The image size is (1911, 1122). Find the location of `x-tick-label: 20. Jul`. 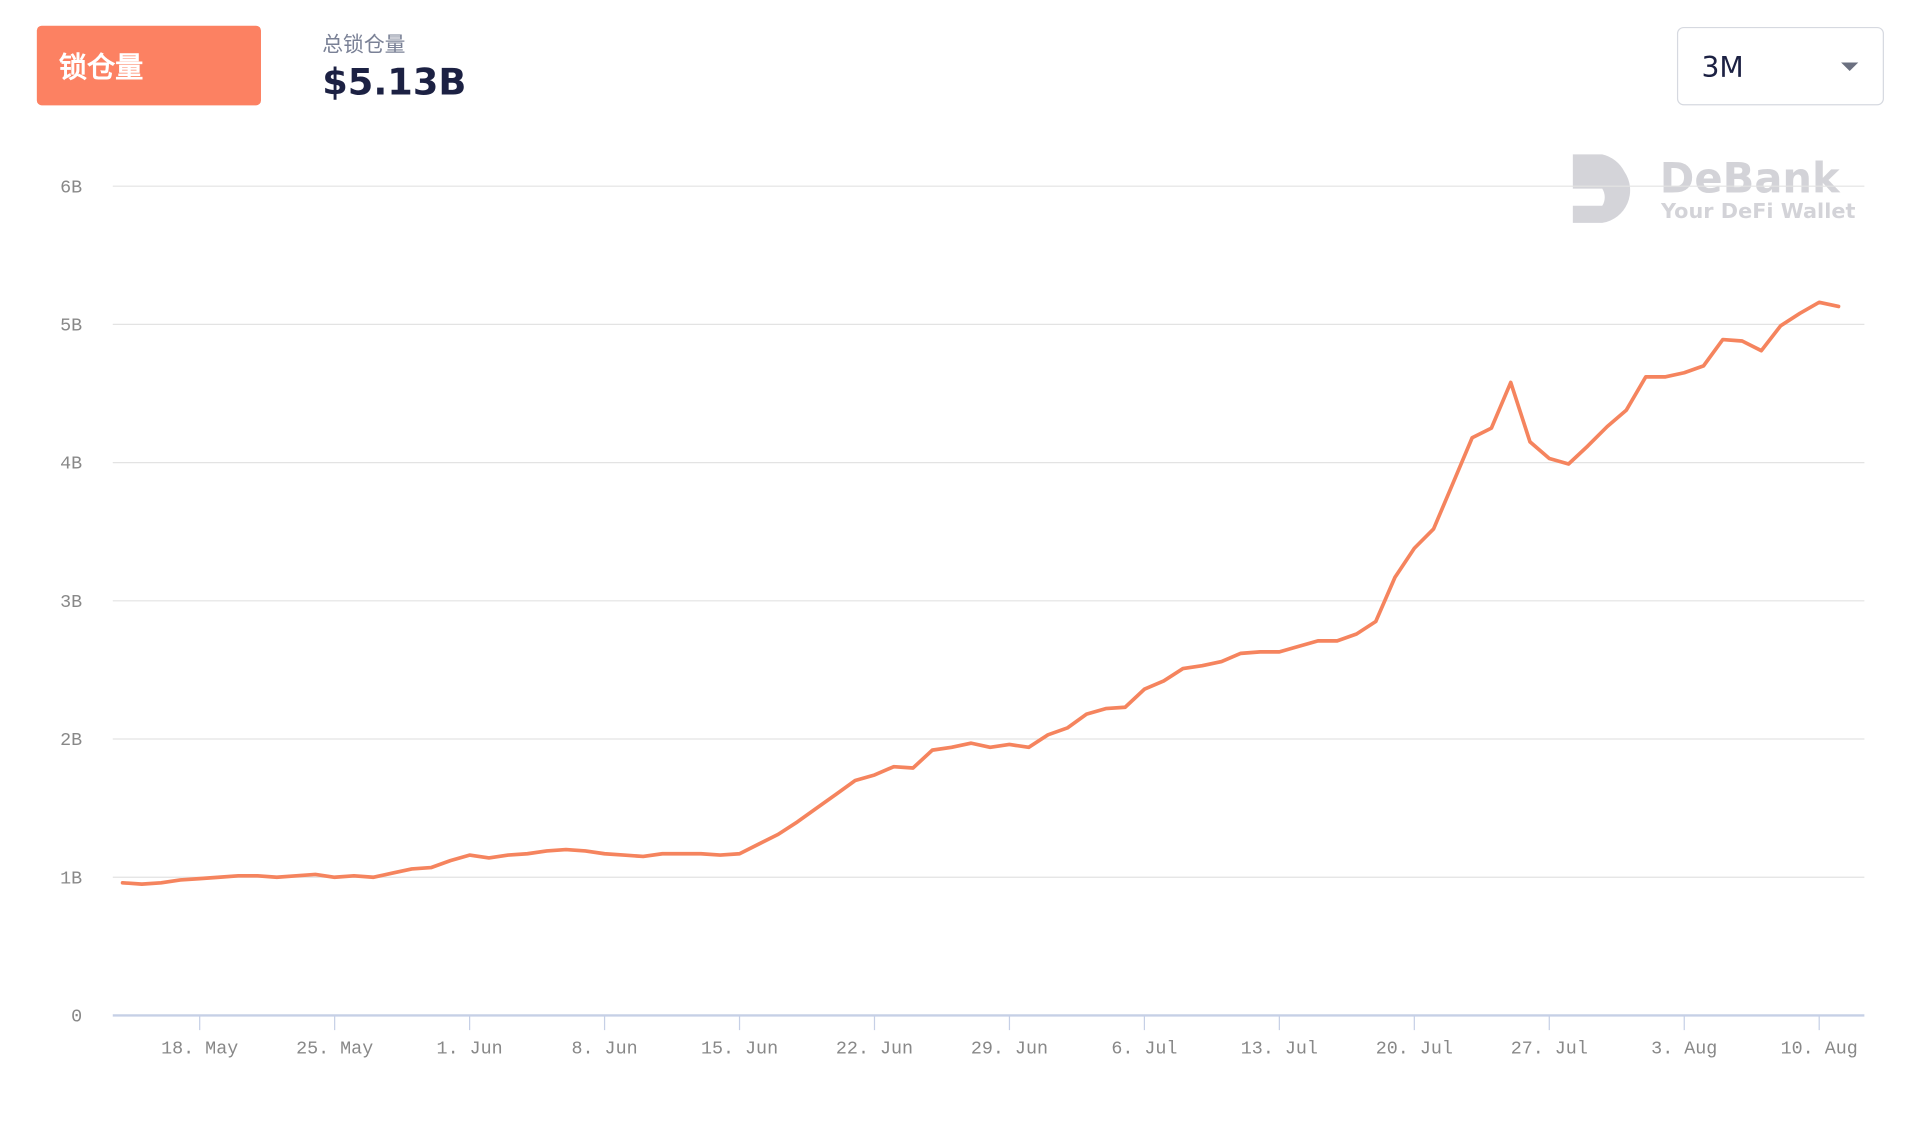

x-tick-label: 20. Jul is located at coordinates (1414, 1048).